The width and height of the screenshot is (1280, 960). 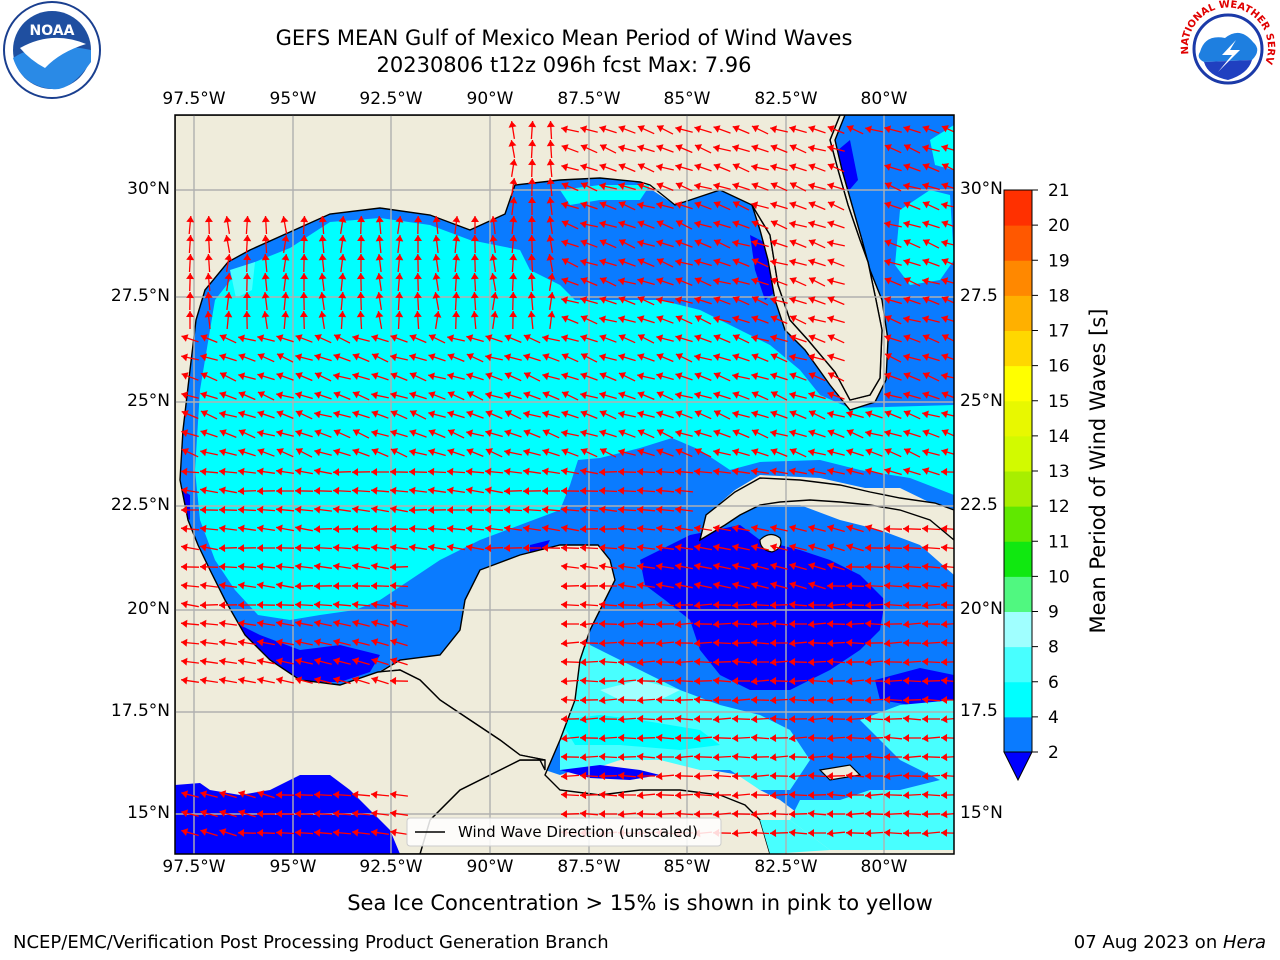 What do you see at coordinates (1018, 734) in the screenshot?
I see `colorbar-segment` at bounding box center [1018, 734].